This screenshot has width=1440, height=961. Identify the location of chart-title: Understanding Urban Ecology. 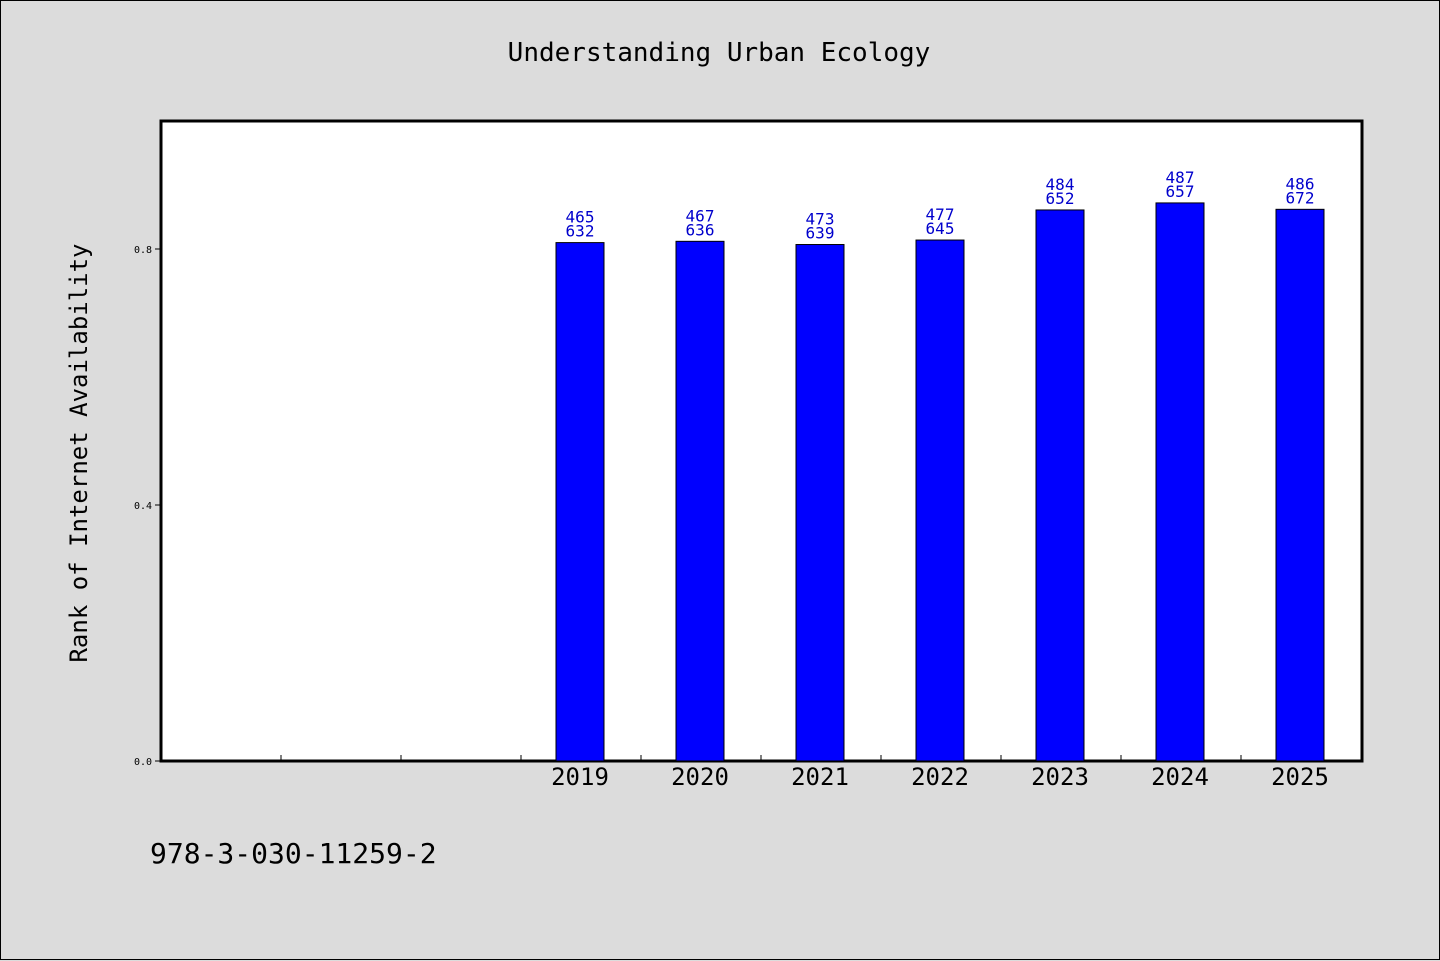
(719, 53).